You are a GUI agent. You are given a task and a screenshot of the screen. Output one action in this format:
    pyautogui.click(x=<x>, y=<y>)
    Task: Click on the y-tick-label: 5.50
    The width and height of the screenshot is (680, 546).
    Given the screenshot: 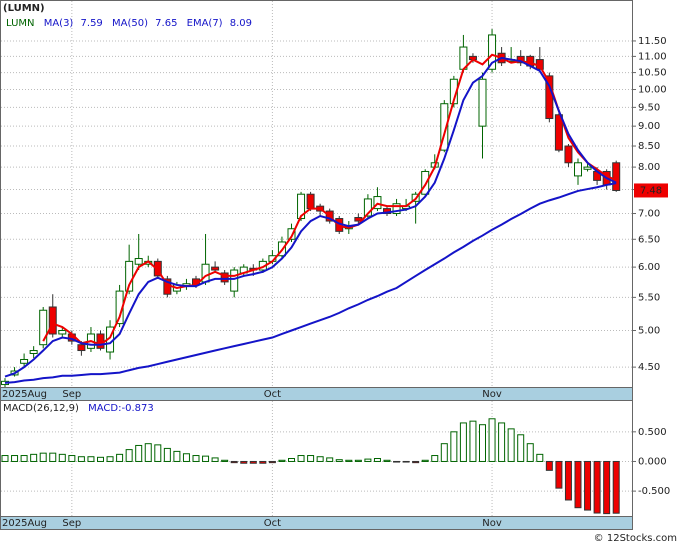 What is the action you would take?
    pyautogui.click(x=649, y=297)
    